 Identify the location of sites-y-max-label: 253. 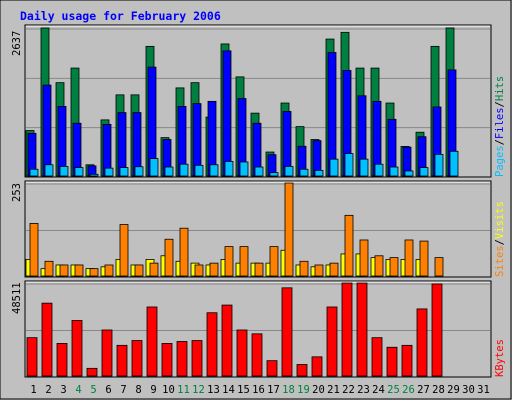
(17, 192).